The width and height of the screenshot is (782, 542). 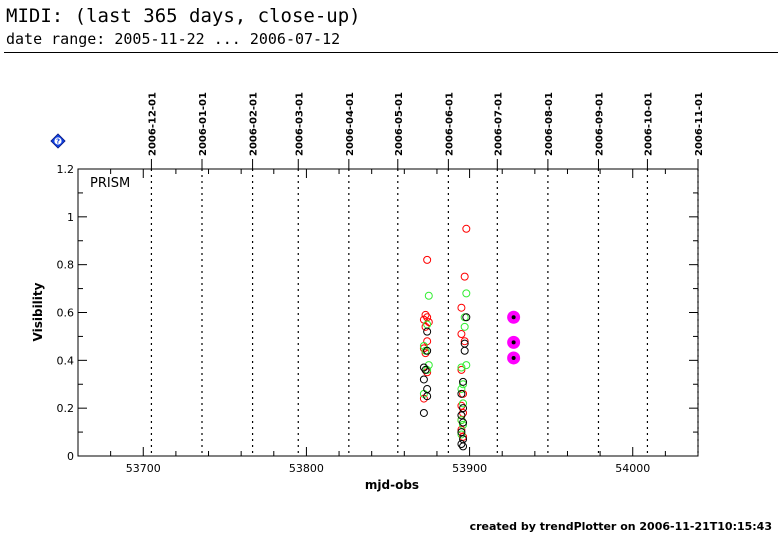 What do you see at coordinates (173, 39) in the screenshot?
I see `date-range-subtitle: date range: 2005-11-22 ... 2006-07-12` at bounding box center [173, 39].